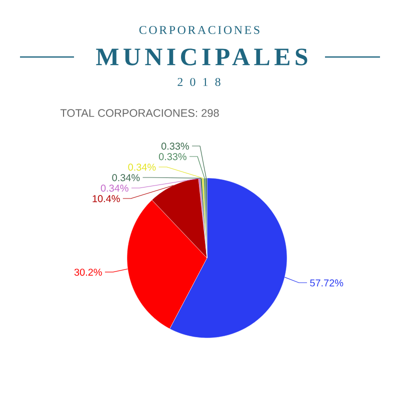 This screenshot has width=400, height=400. I want to click on data-label: 30.2%, so click(88, 272).